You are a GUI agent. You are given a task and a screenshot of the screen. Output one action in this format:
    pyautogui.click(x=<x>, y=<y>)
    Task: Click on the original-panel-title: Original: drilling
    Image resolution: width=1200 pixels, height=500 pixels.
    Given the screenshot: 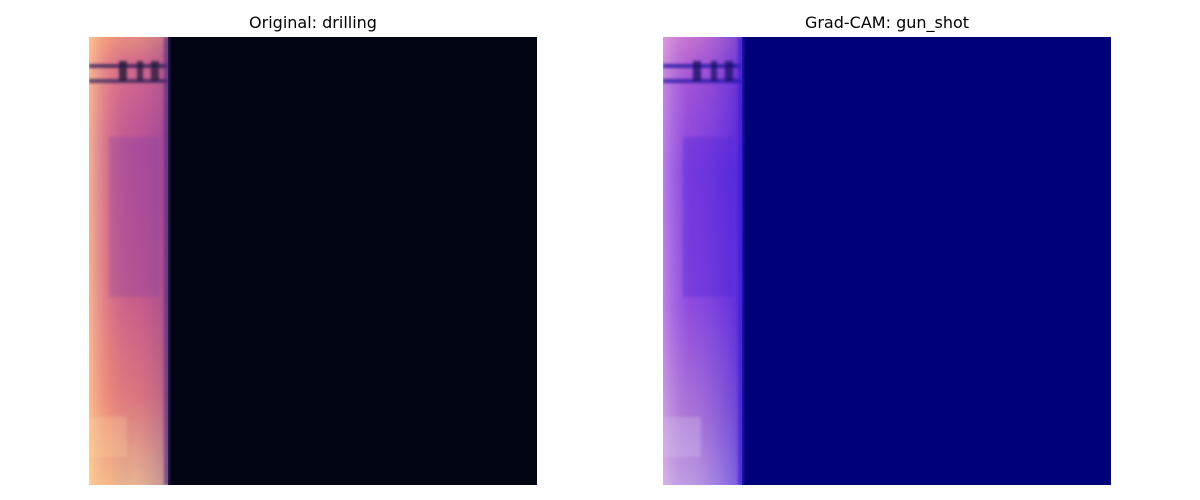 What is the action you would take?
    pyautogui.click(x=313, y=22)
    